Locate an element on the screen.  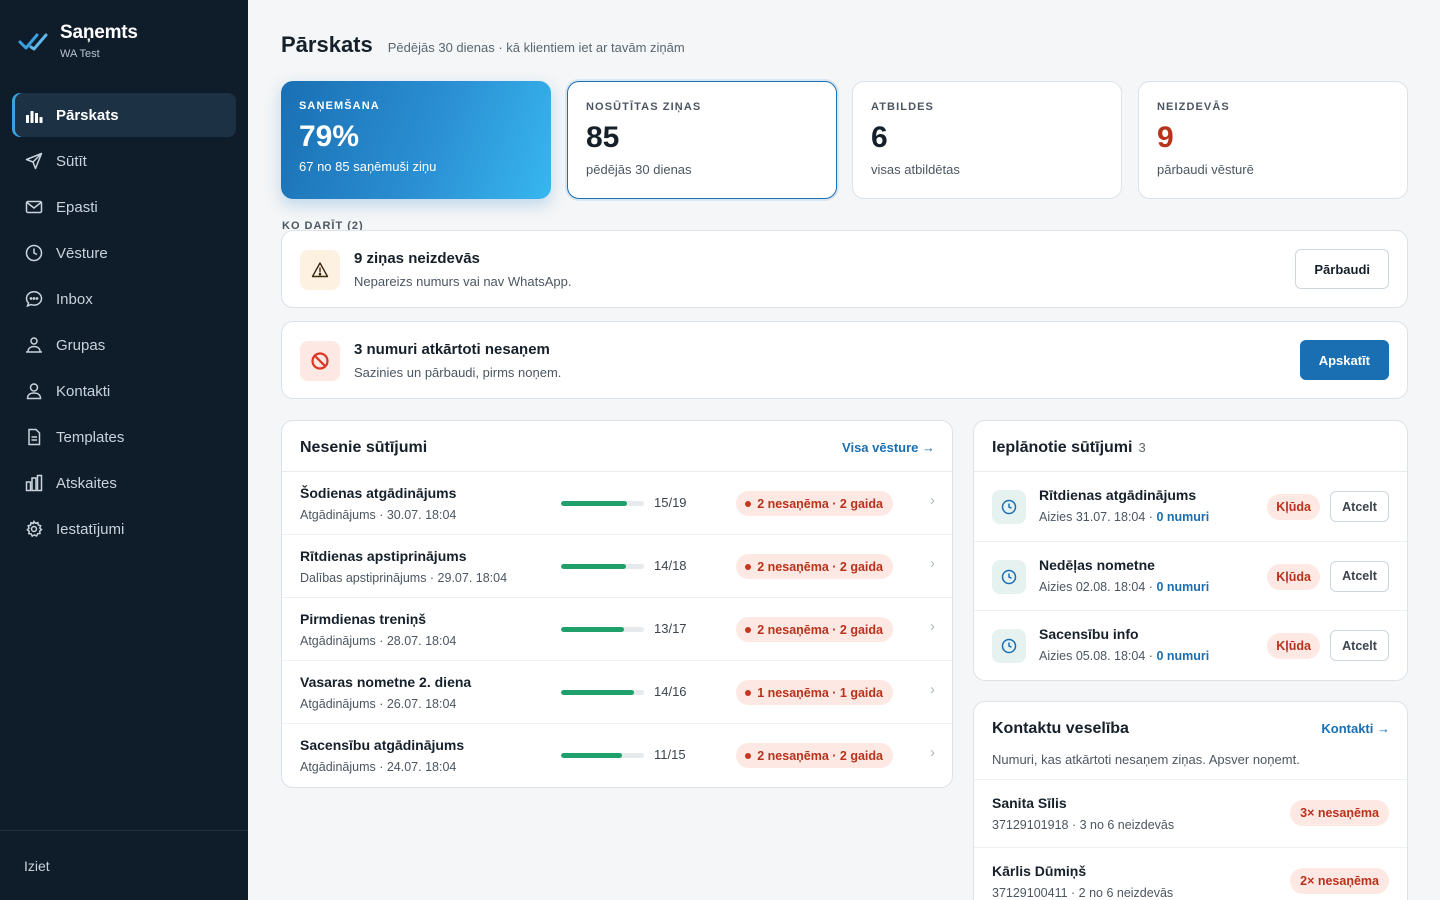
stat-card-sent: NOSŪTĪTAS ZIŅAS 85 pēdējās 30 dienas is located at coordinates (702, 140).